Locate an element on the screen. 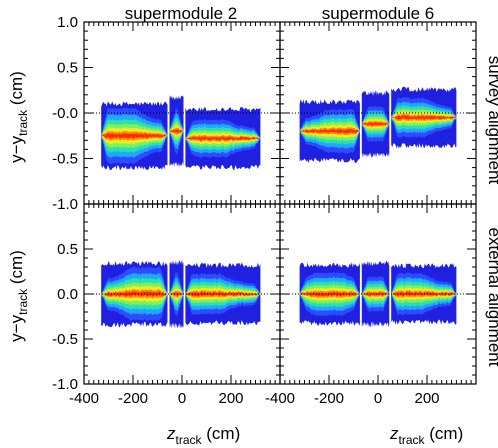 The image size is (498, 448). y-label-main-2: y−y is located at coordinates (16, 327).